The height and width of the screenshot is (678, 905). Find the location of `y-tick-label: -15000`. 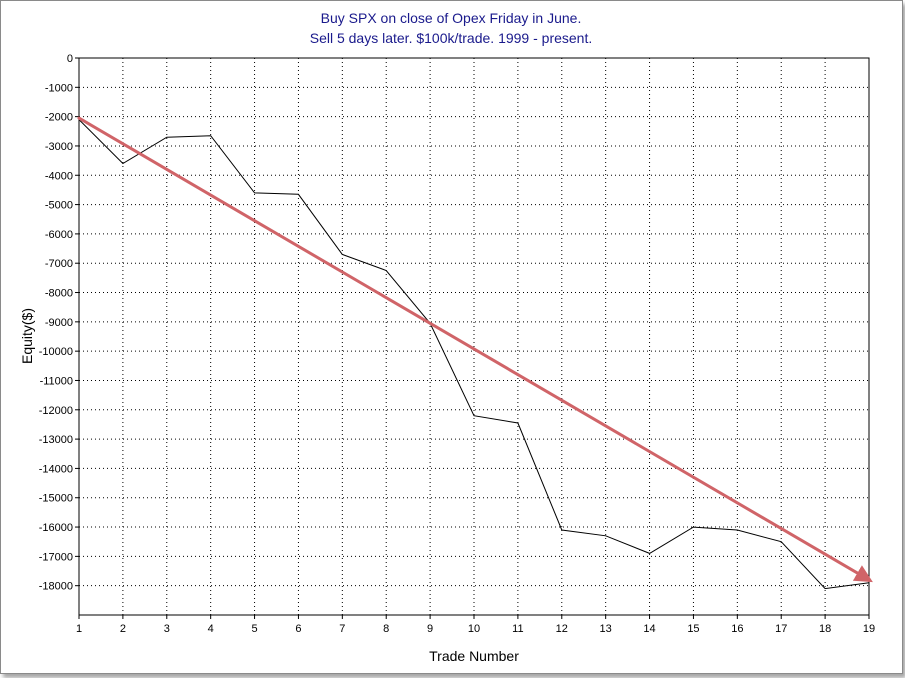

y-tick-label: -15000 is located at coordinates (56, 499).